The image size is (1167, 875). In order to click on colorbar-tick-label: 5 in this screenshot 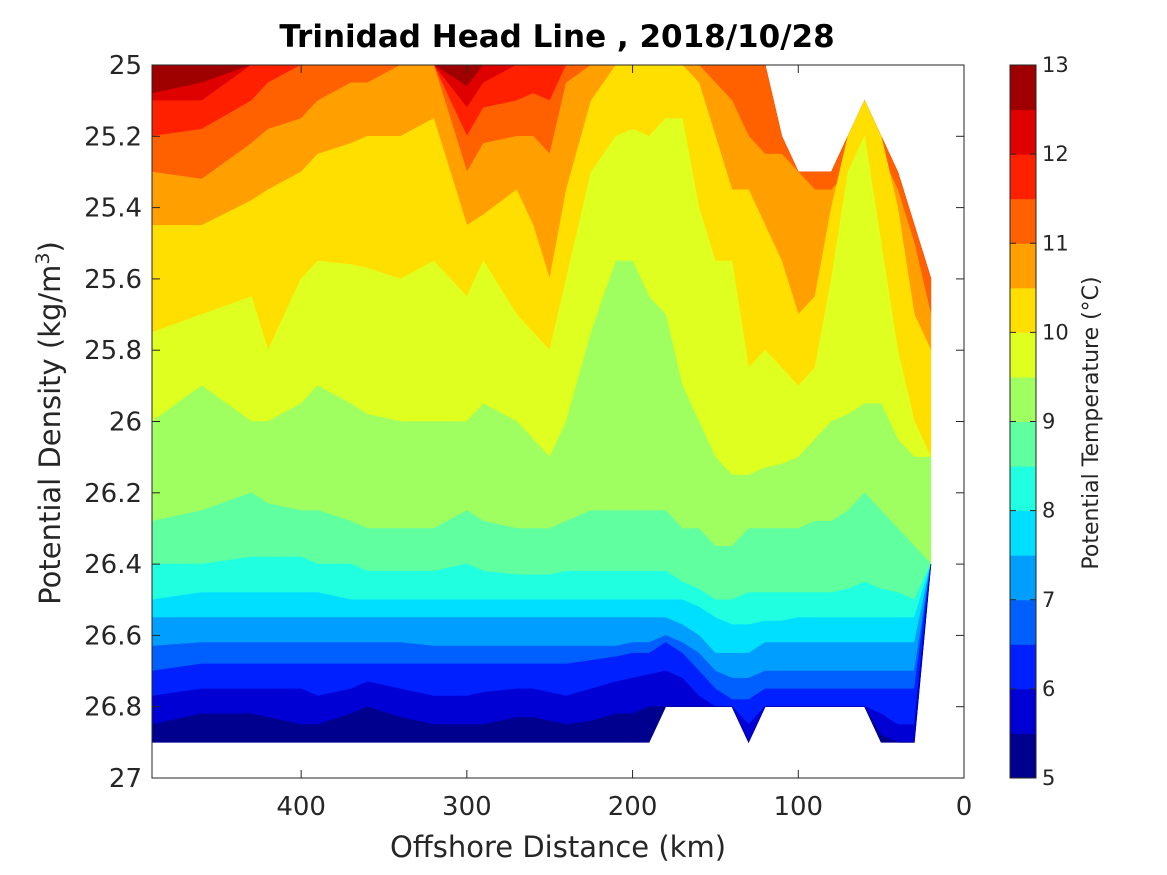, I will do `click(1048, 778)`.